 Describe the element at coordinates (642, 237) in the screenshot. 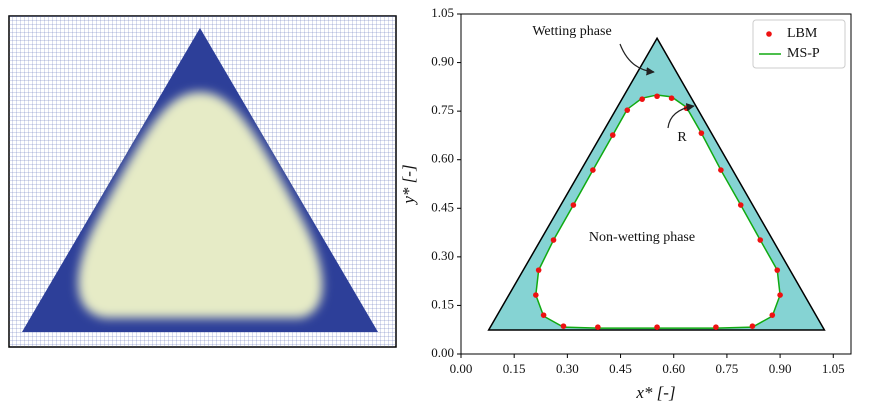

I see `annotation: Non-wetting phase` at that location.